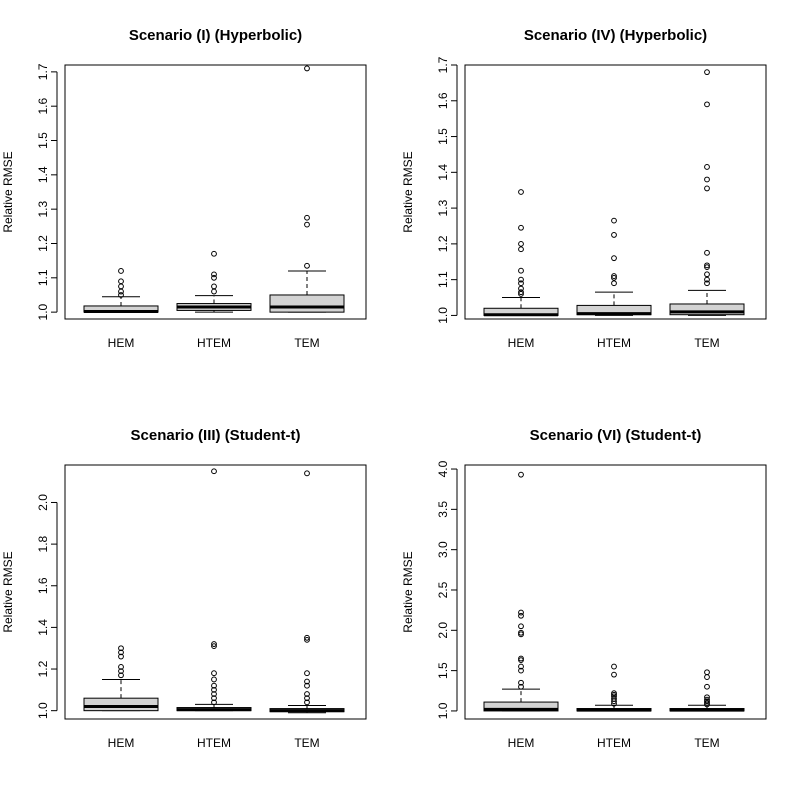 This screenshot has height=800, width=800. I want to click on y-tick-label: 3.0, so click(443, 549).